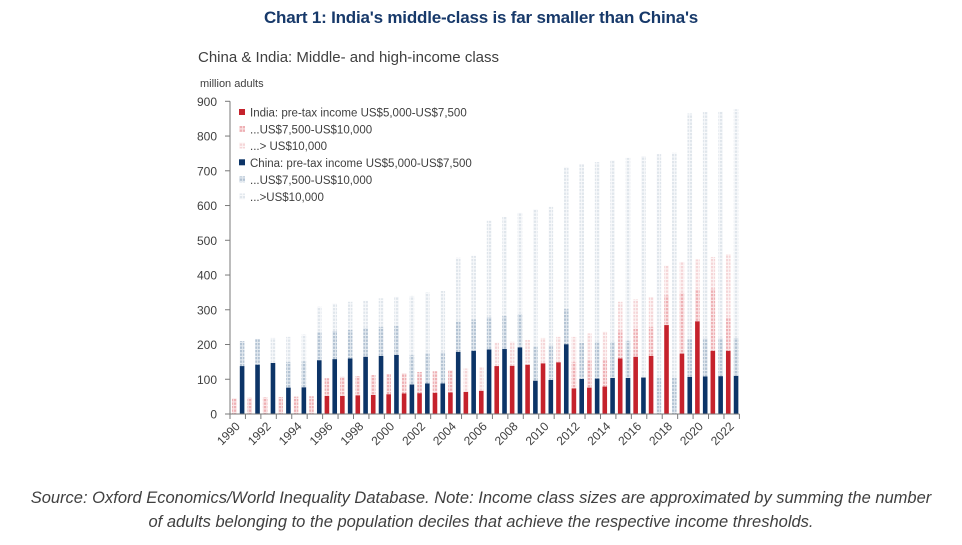  What do you see at coordinates (705, 225) in the screenshot?
I see `bar-china-10000-plus-2020` at bounding box center [705, 225].